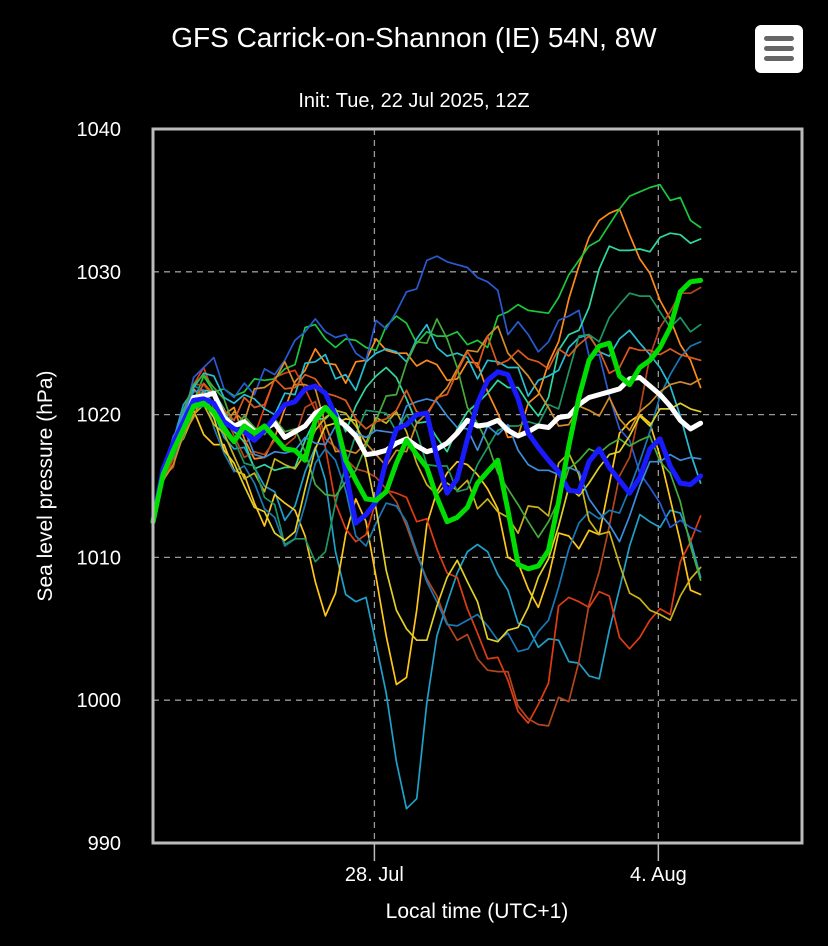  What do you see at coordinates (779, 38) in the screenshot?
I see `hamburger-menu-icon` at bounding box center [779, 38].